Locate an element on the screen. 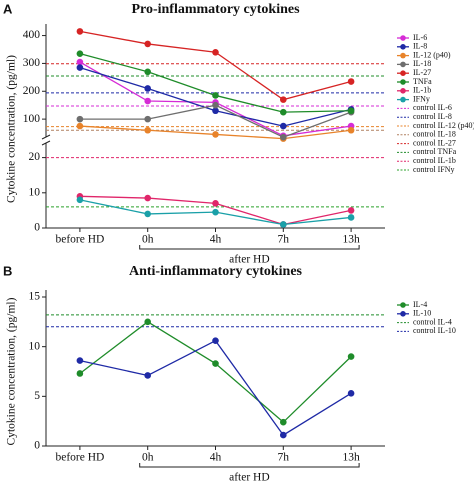  legend-label: control IL-1b is located at coordinates (434, 160).